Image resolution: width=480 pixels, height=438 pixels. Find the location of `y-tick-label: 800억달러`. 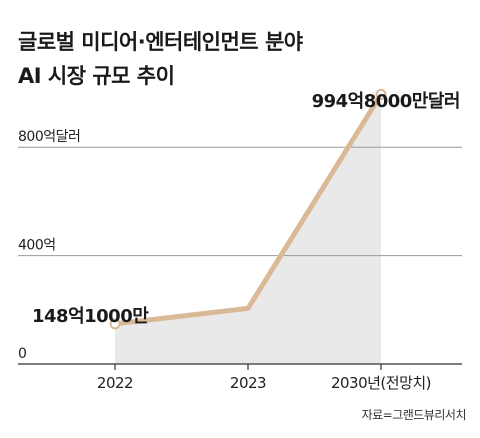

y-tick-label: 800억달러 is located at coordinates (49, 137).